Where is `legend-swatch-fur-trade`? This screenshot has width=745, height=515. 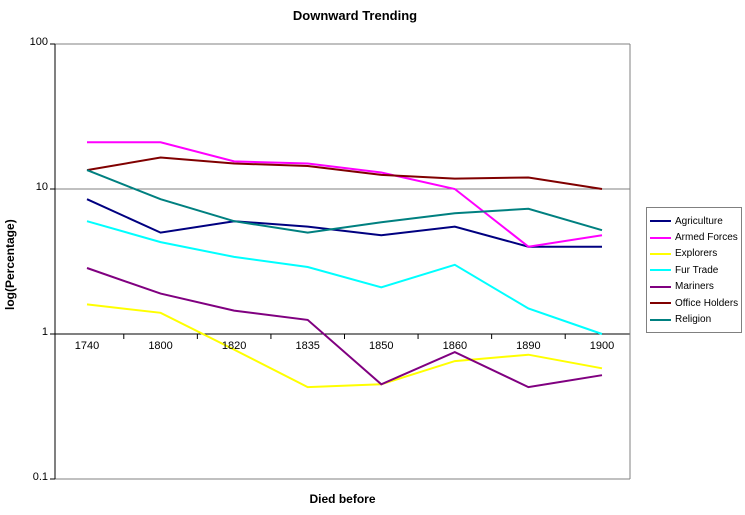 legend-swatch-fur-trade is located at coordinates (660, 270).